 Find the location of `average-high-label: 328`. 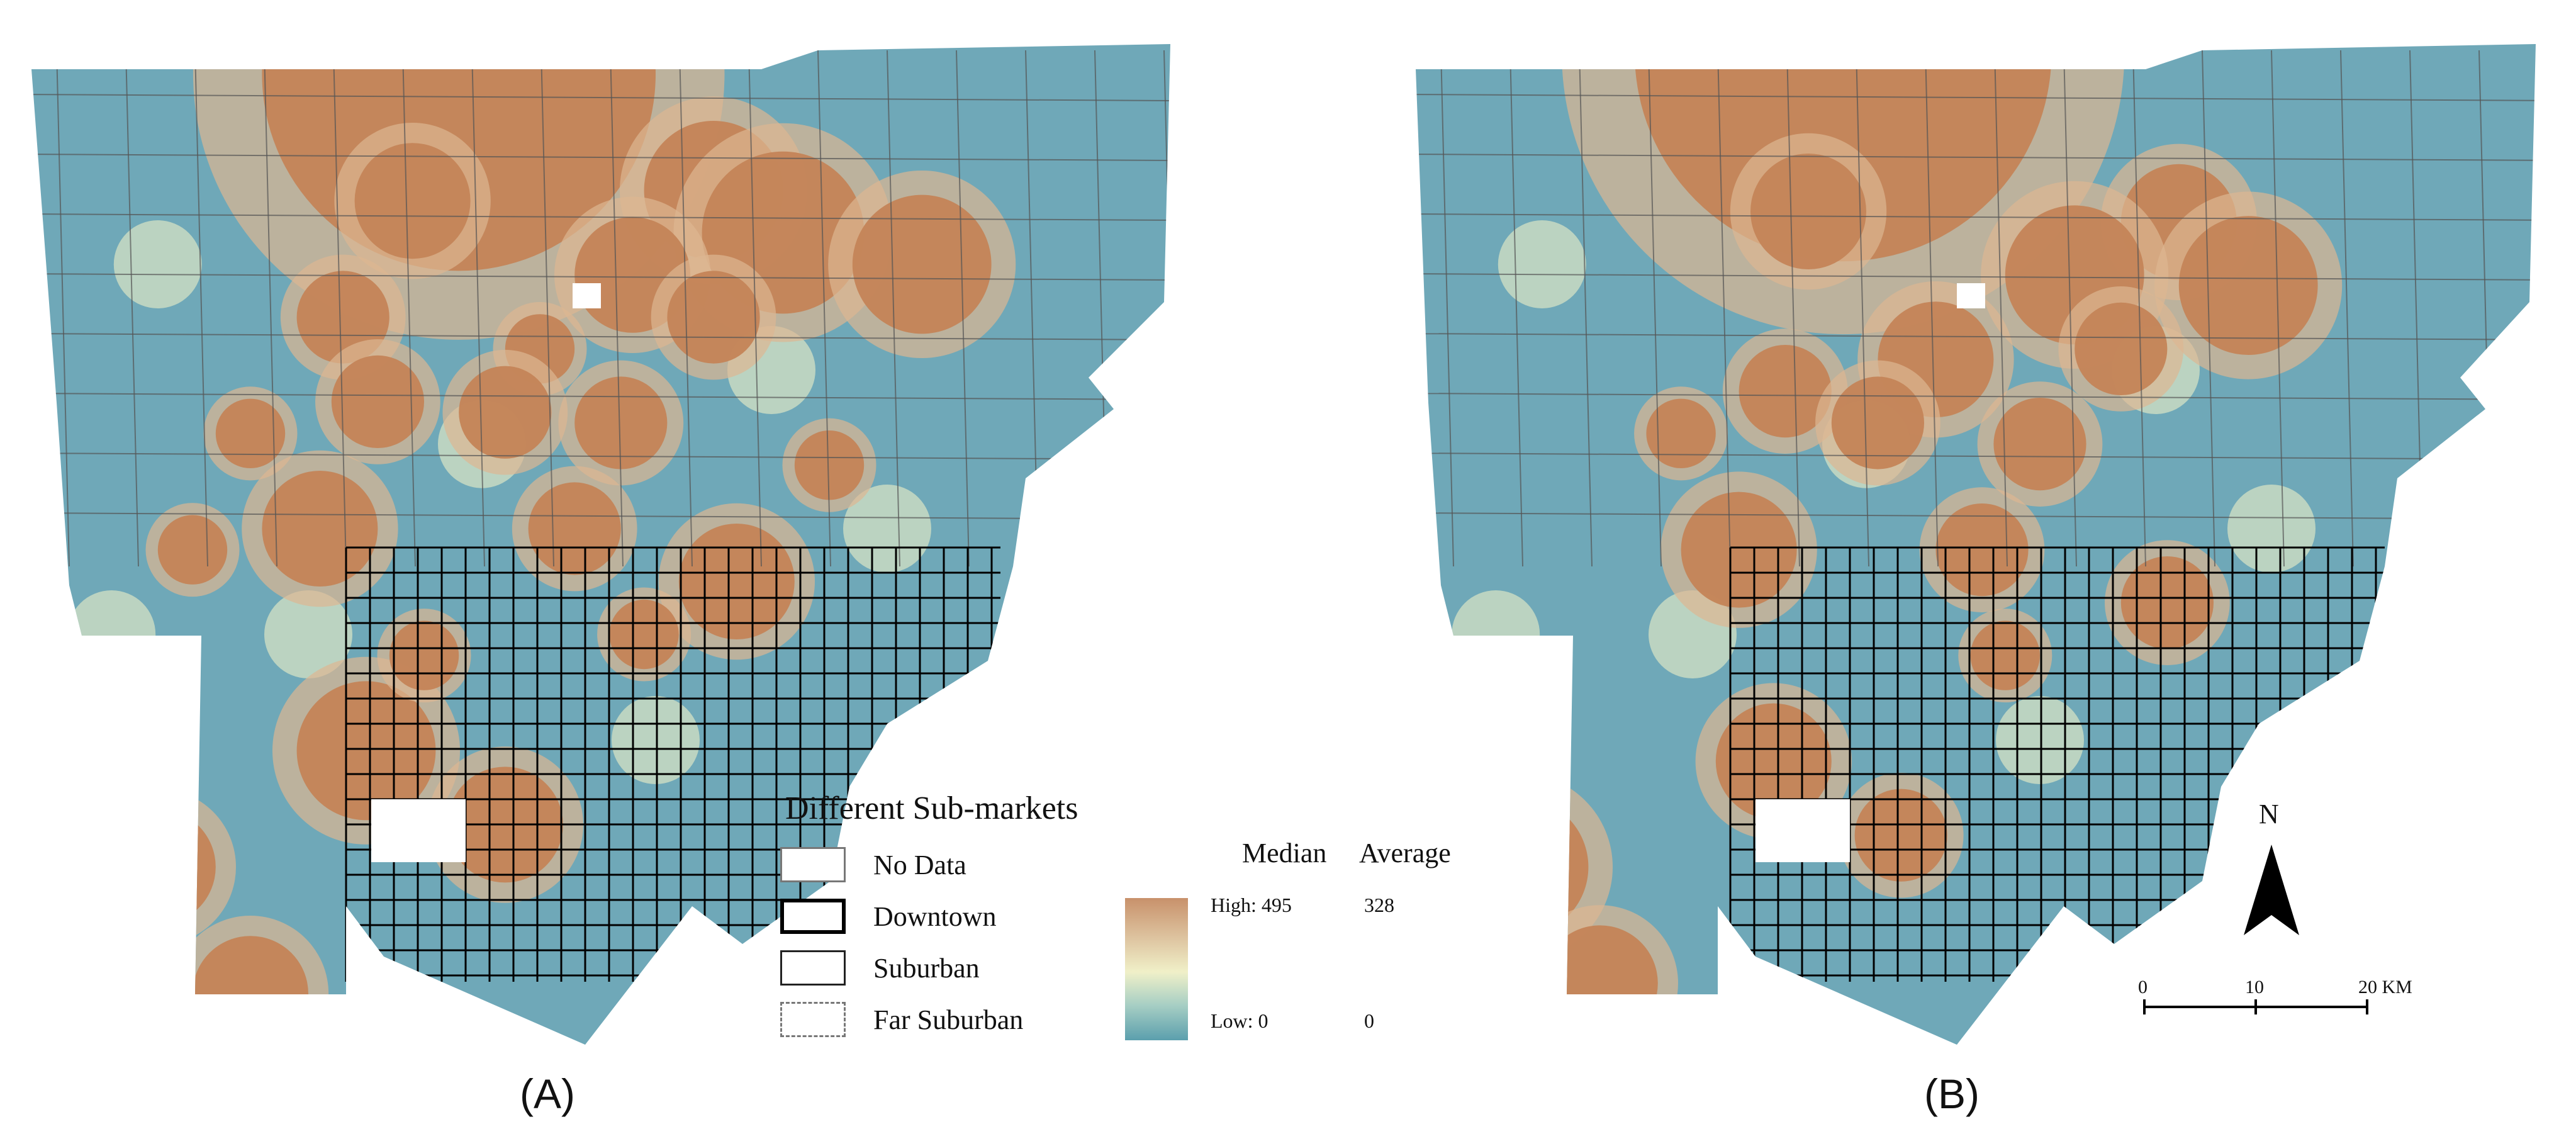

average-high-label: 328 is located at coordinates (1379, 905).